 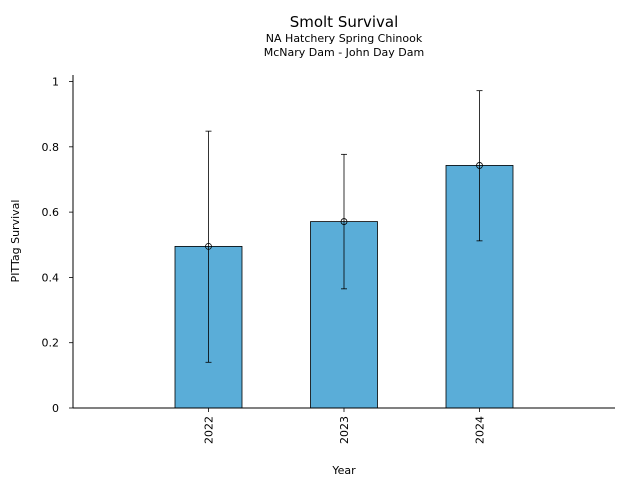 What do you see at coordinates (57, 245) in the screenshot?
I see `y-ticks-layer: 0 0.2 0.4 0.6 0.8 1` at bounding box center [57, 245].